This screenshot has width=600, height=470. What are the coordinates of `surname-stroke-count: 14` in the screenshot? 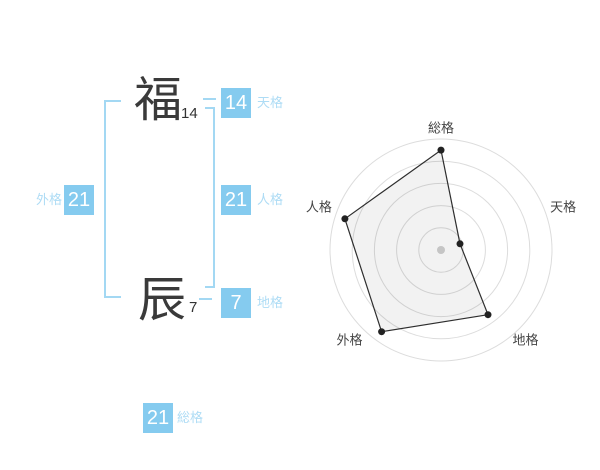 It's located at (189, 113).